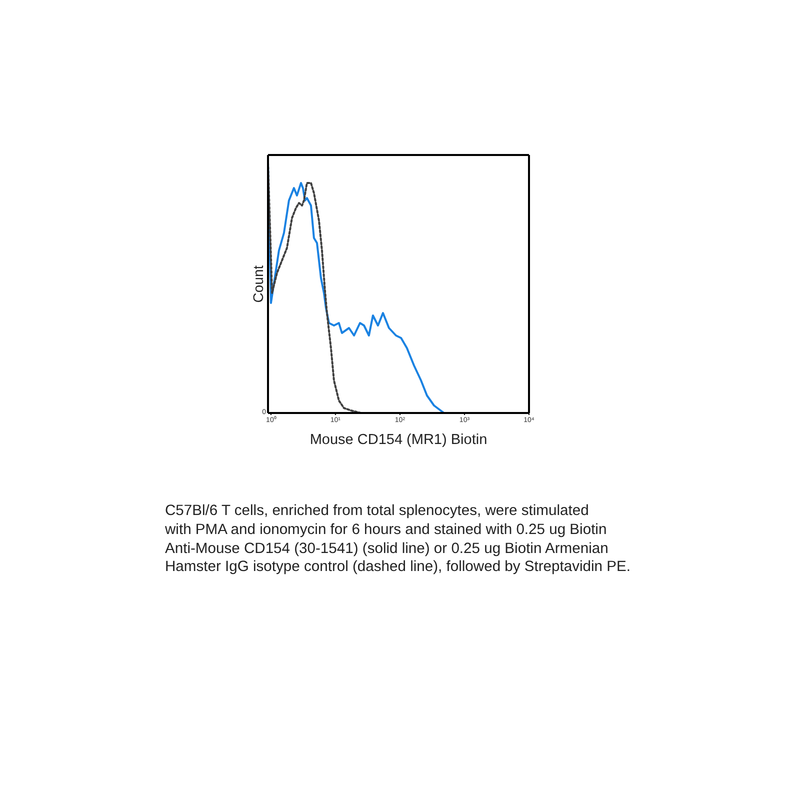 The width and height of the screenshot is (800, 800). I want to click on x-axis-title: Mouse CD154 (MR1) Biotin, so click(399, 440).